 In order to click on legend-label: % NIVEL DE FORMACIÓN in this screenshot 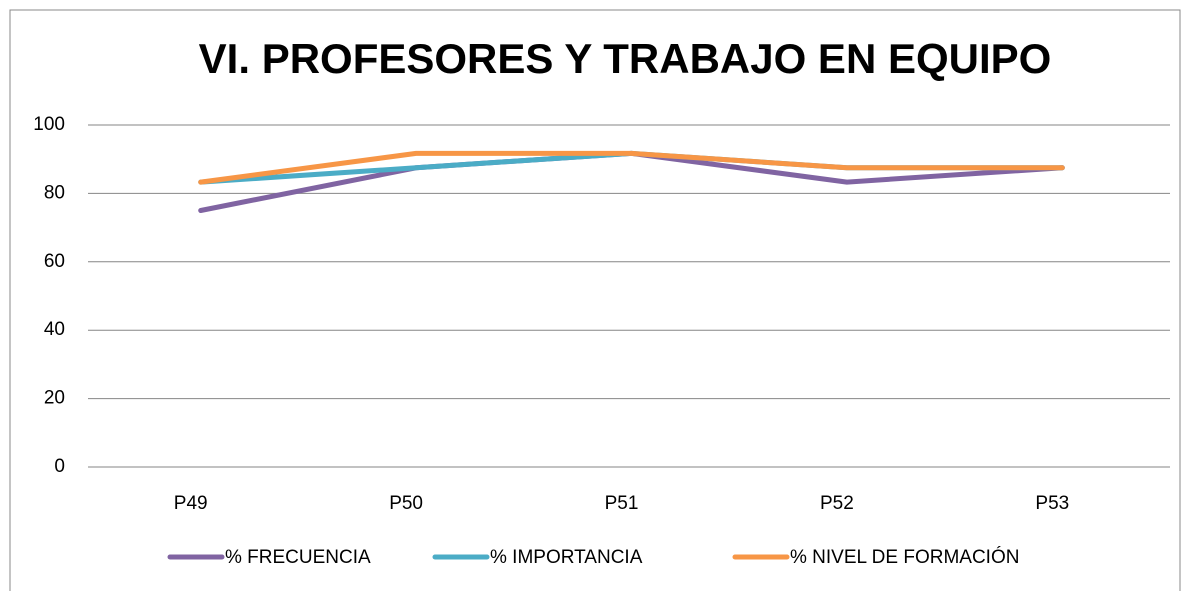, I will do `click(904, 557)`.